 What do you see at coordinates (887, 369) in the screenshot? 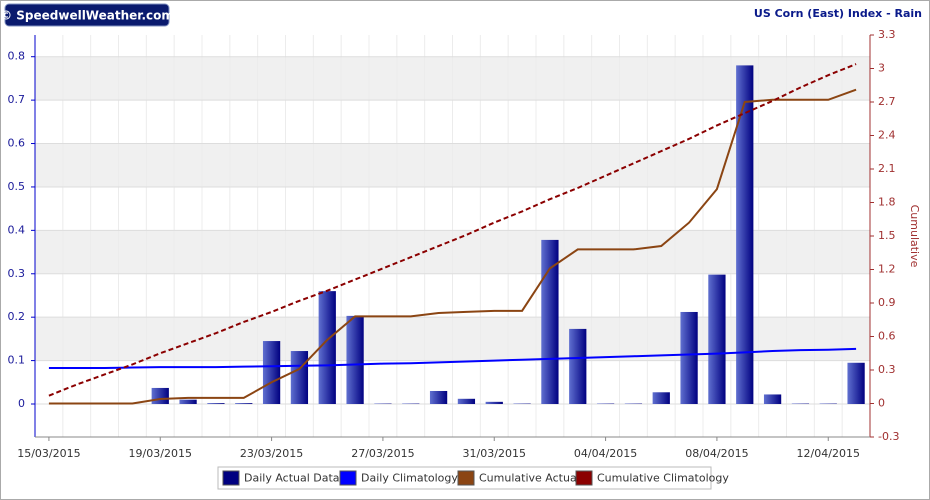
I see `y2-tick-label: 0.3` at bounding box center [887, 369].